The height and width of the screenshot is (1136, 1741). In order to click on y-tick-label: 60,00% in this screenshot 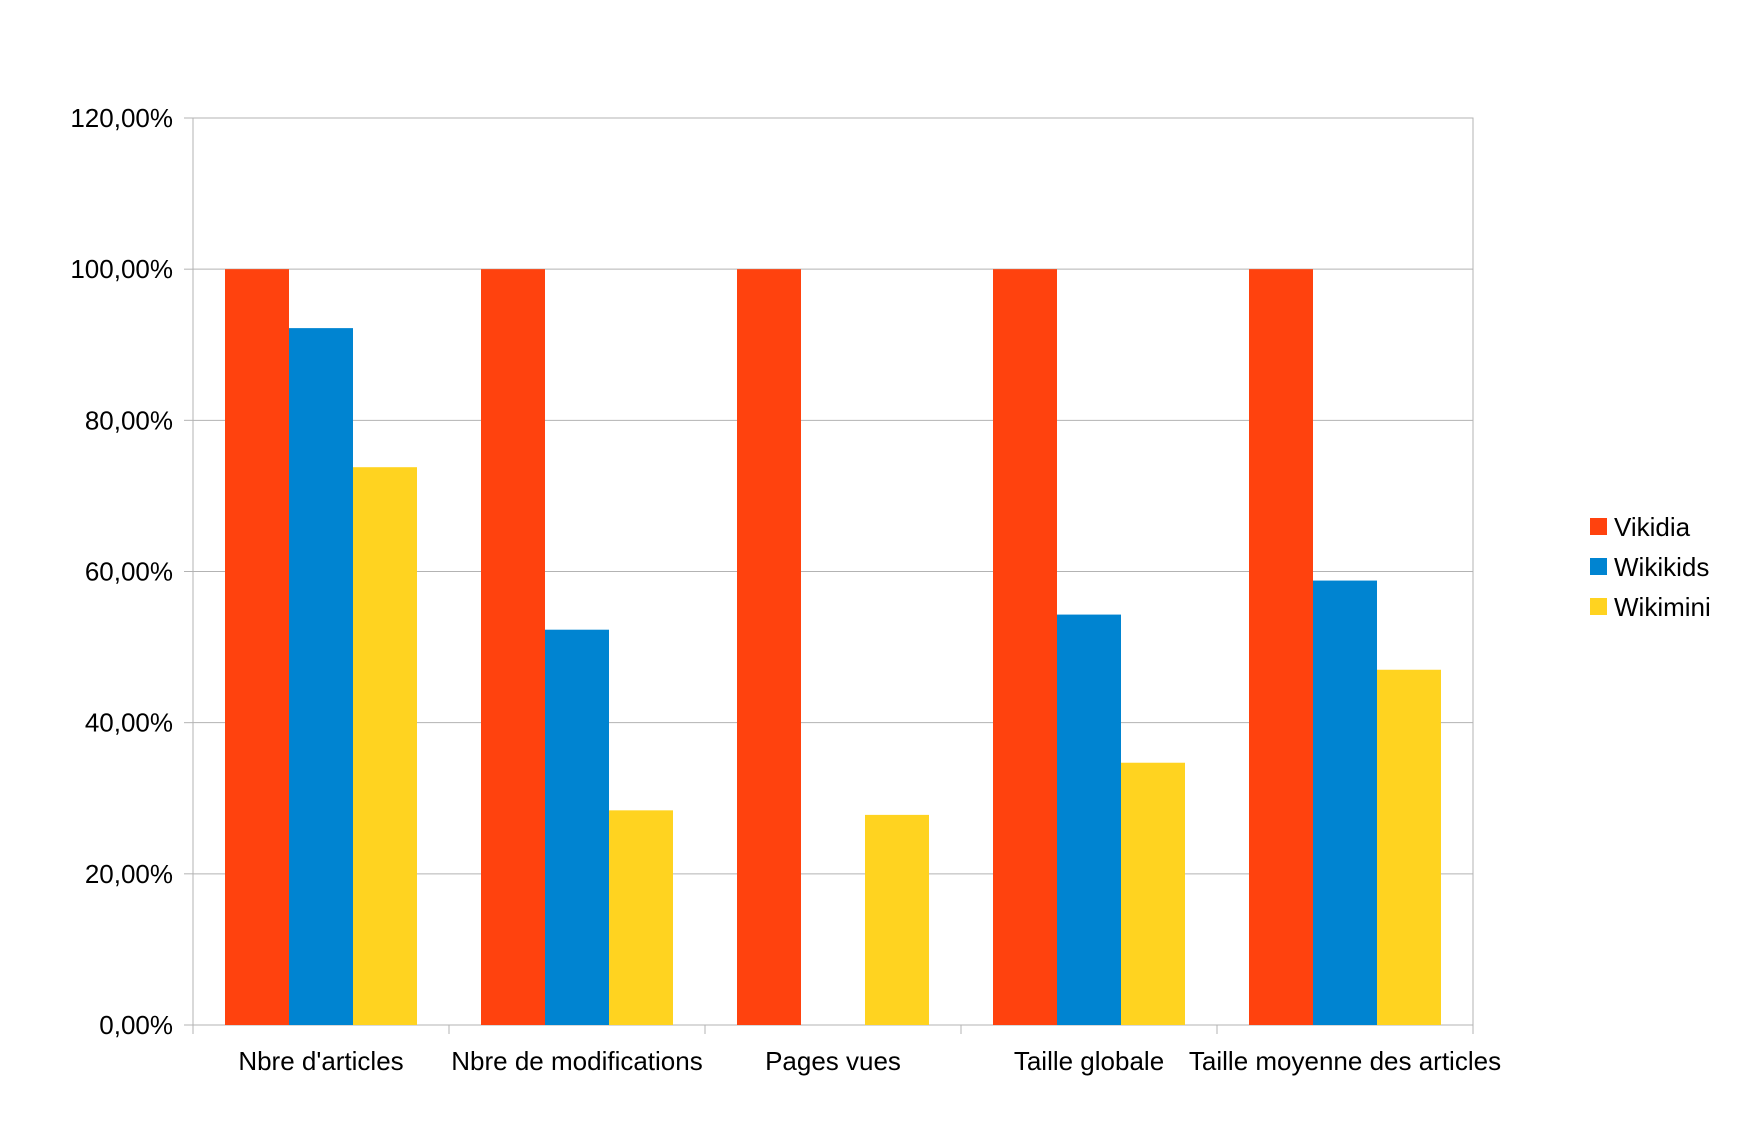, I will do `click(129, 572)`.